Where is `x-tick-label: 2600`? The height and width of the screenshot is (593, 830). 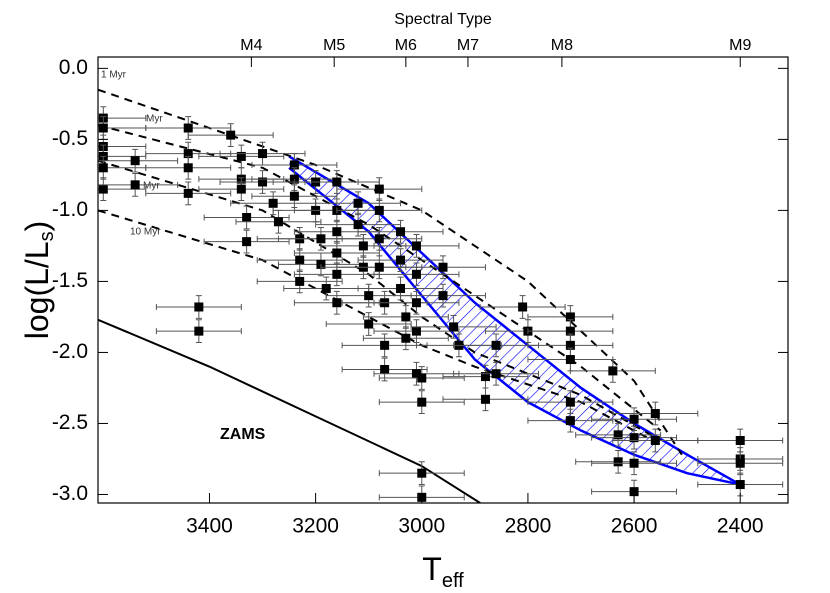 x-tick-label: 2600 is located at coordinates (634, 526).